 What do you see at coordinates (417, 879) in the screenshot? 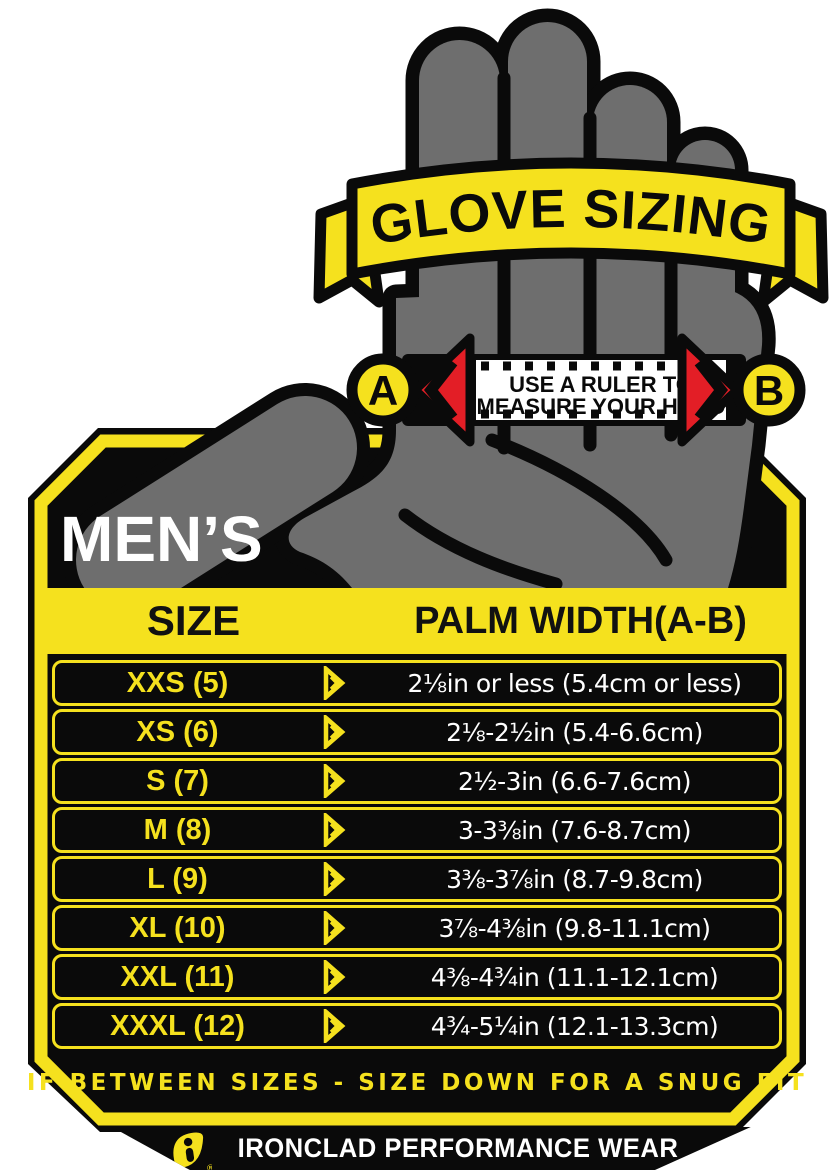
I see `table-row: L (9) 3⅜-3⅞in (8.7-9.8cm)` at bounding box center [417, 879].